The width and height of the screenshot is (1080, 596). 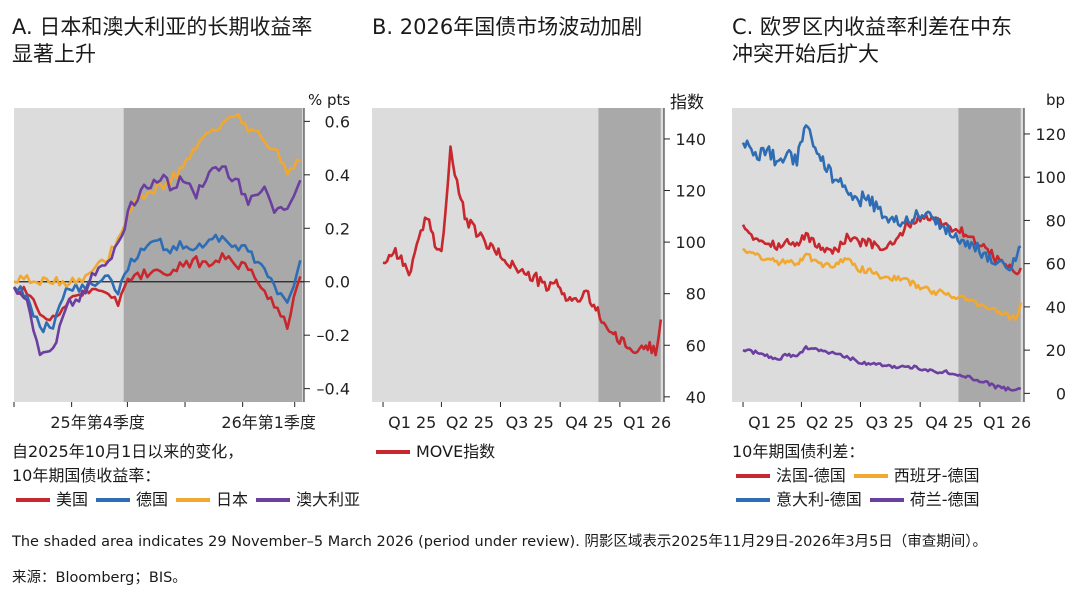 I want to click on series-line-spain, so click(x=882, y=284).